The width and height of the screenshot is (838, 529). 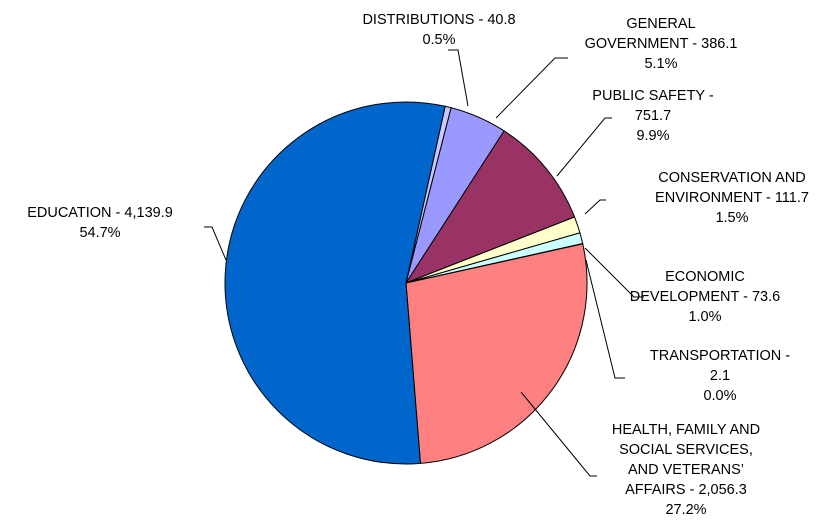 What do you see at coordinates (719, 396) in the screenshot?
I see `slice-label-line: 0.0%` at bounding box center [719, 396].